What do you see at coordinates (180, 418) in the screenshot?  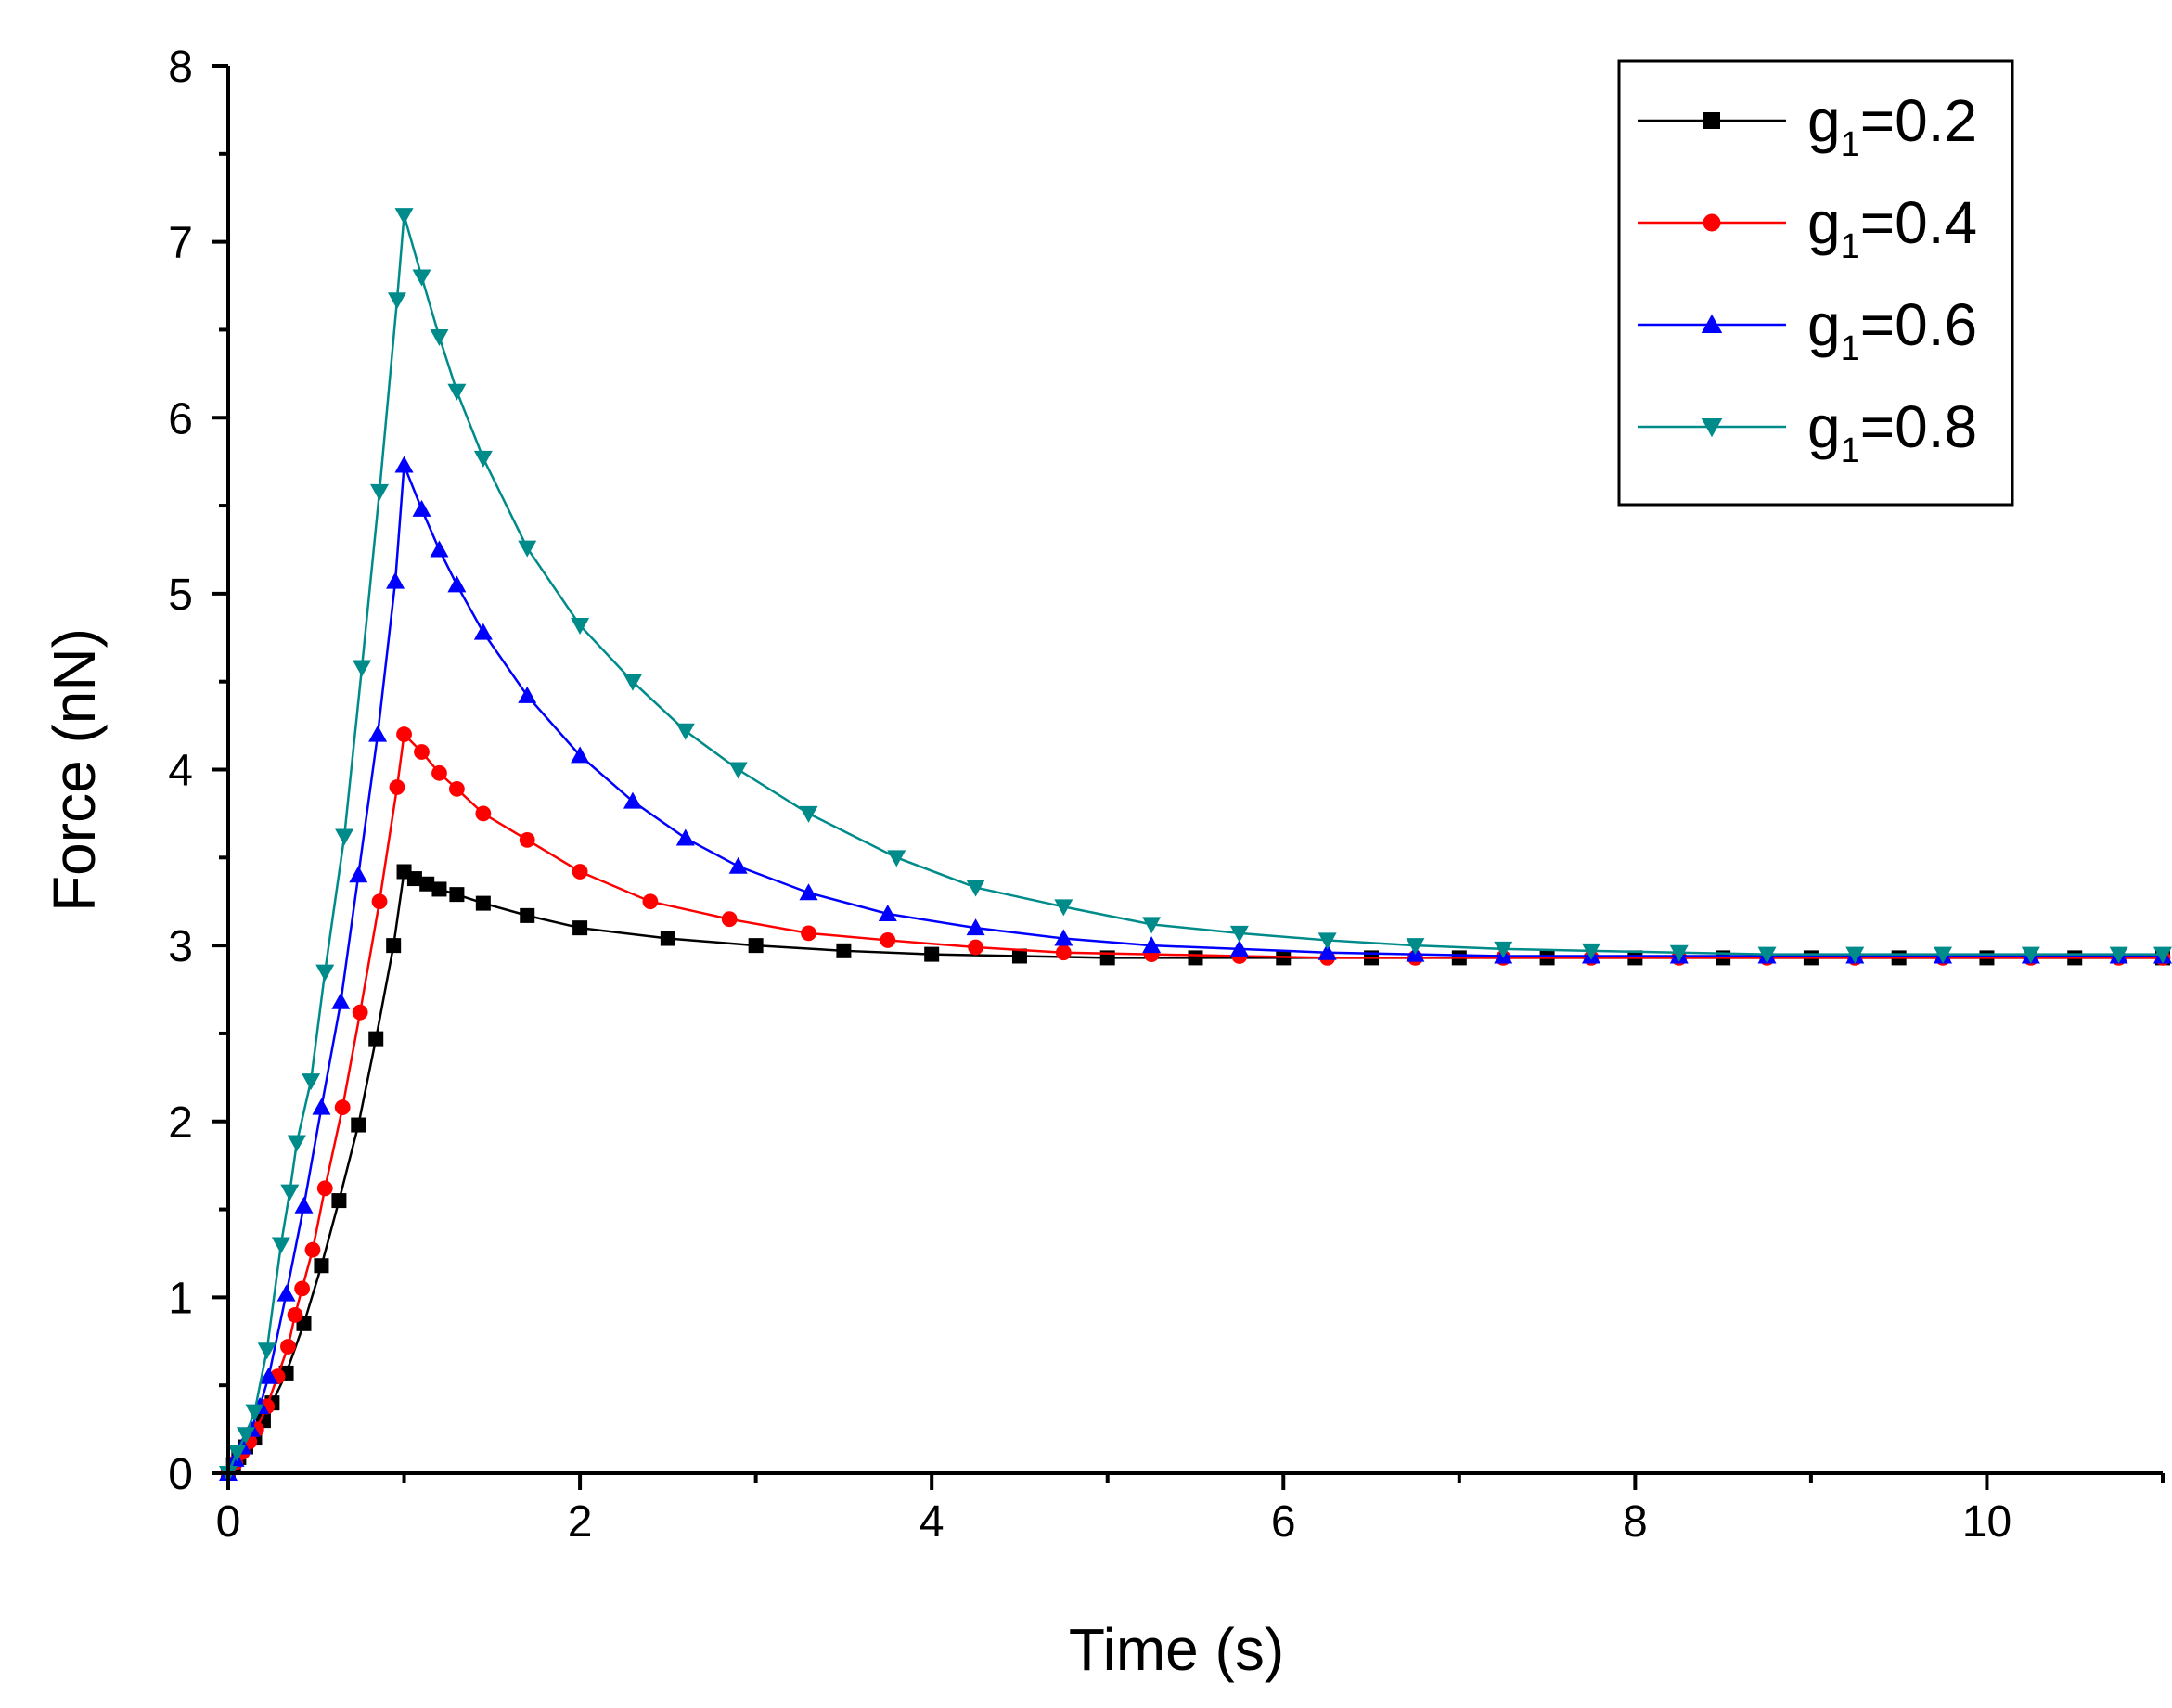 I see `y-tick-label: 6` at bounding box center [180, 418].